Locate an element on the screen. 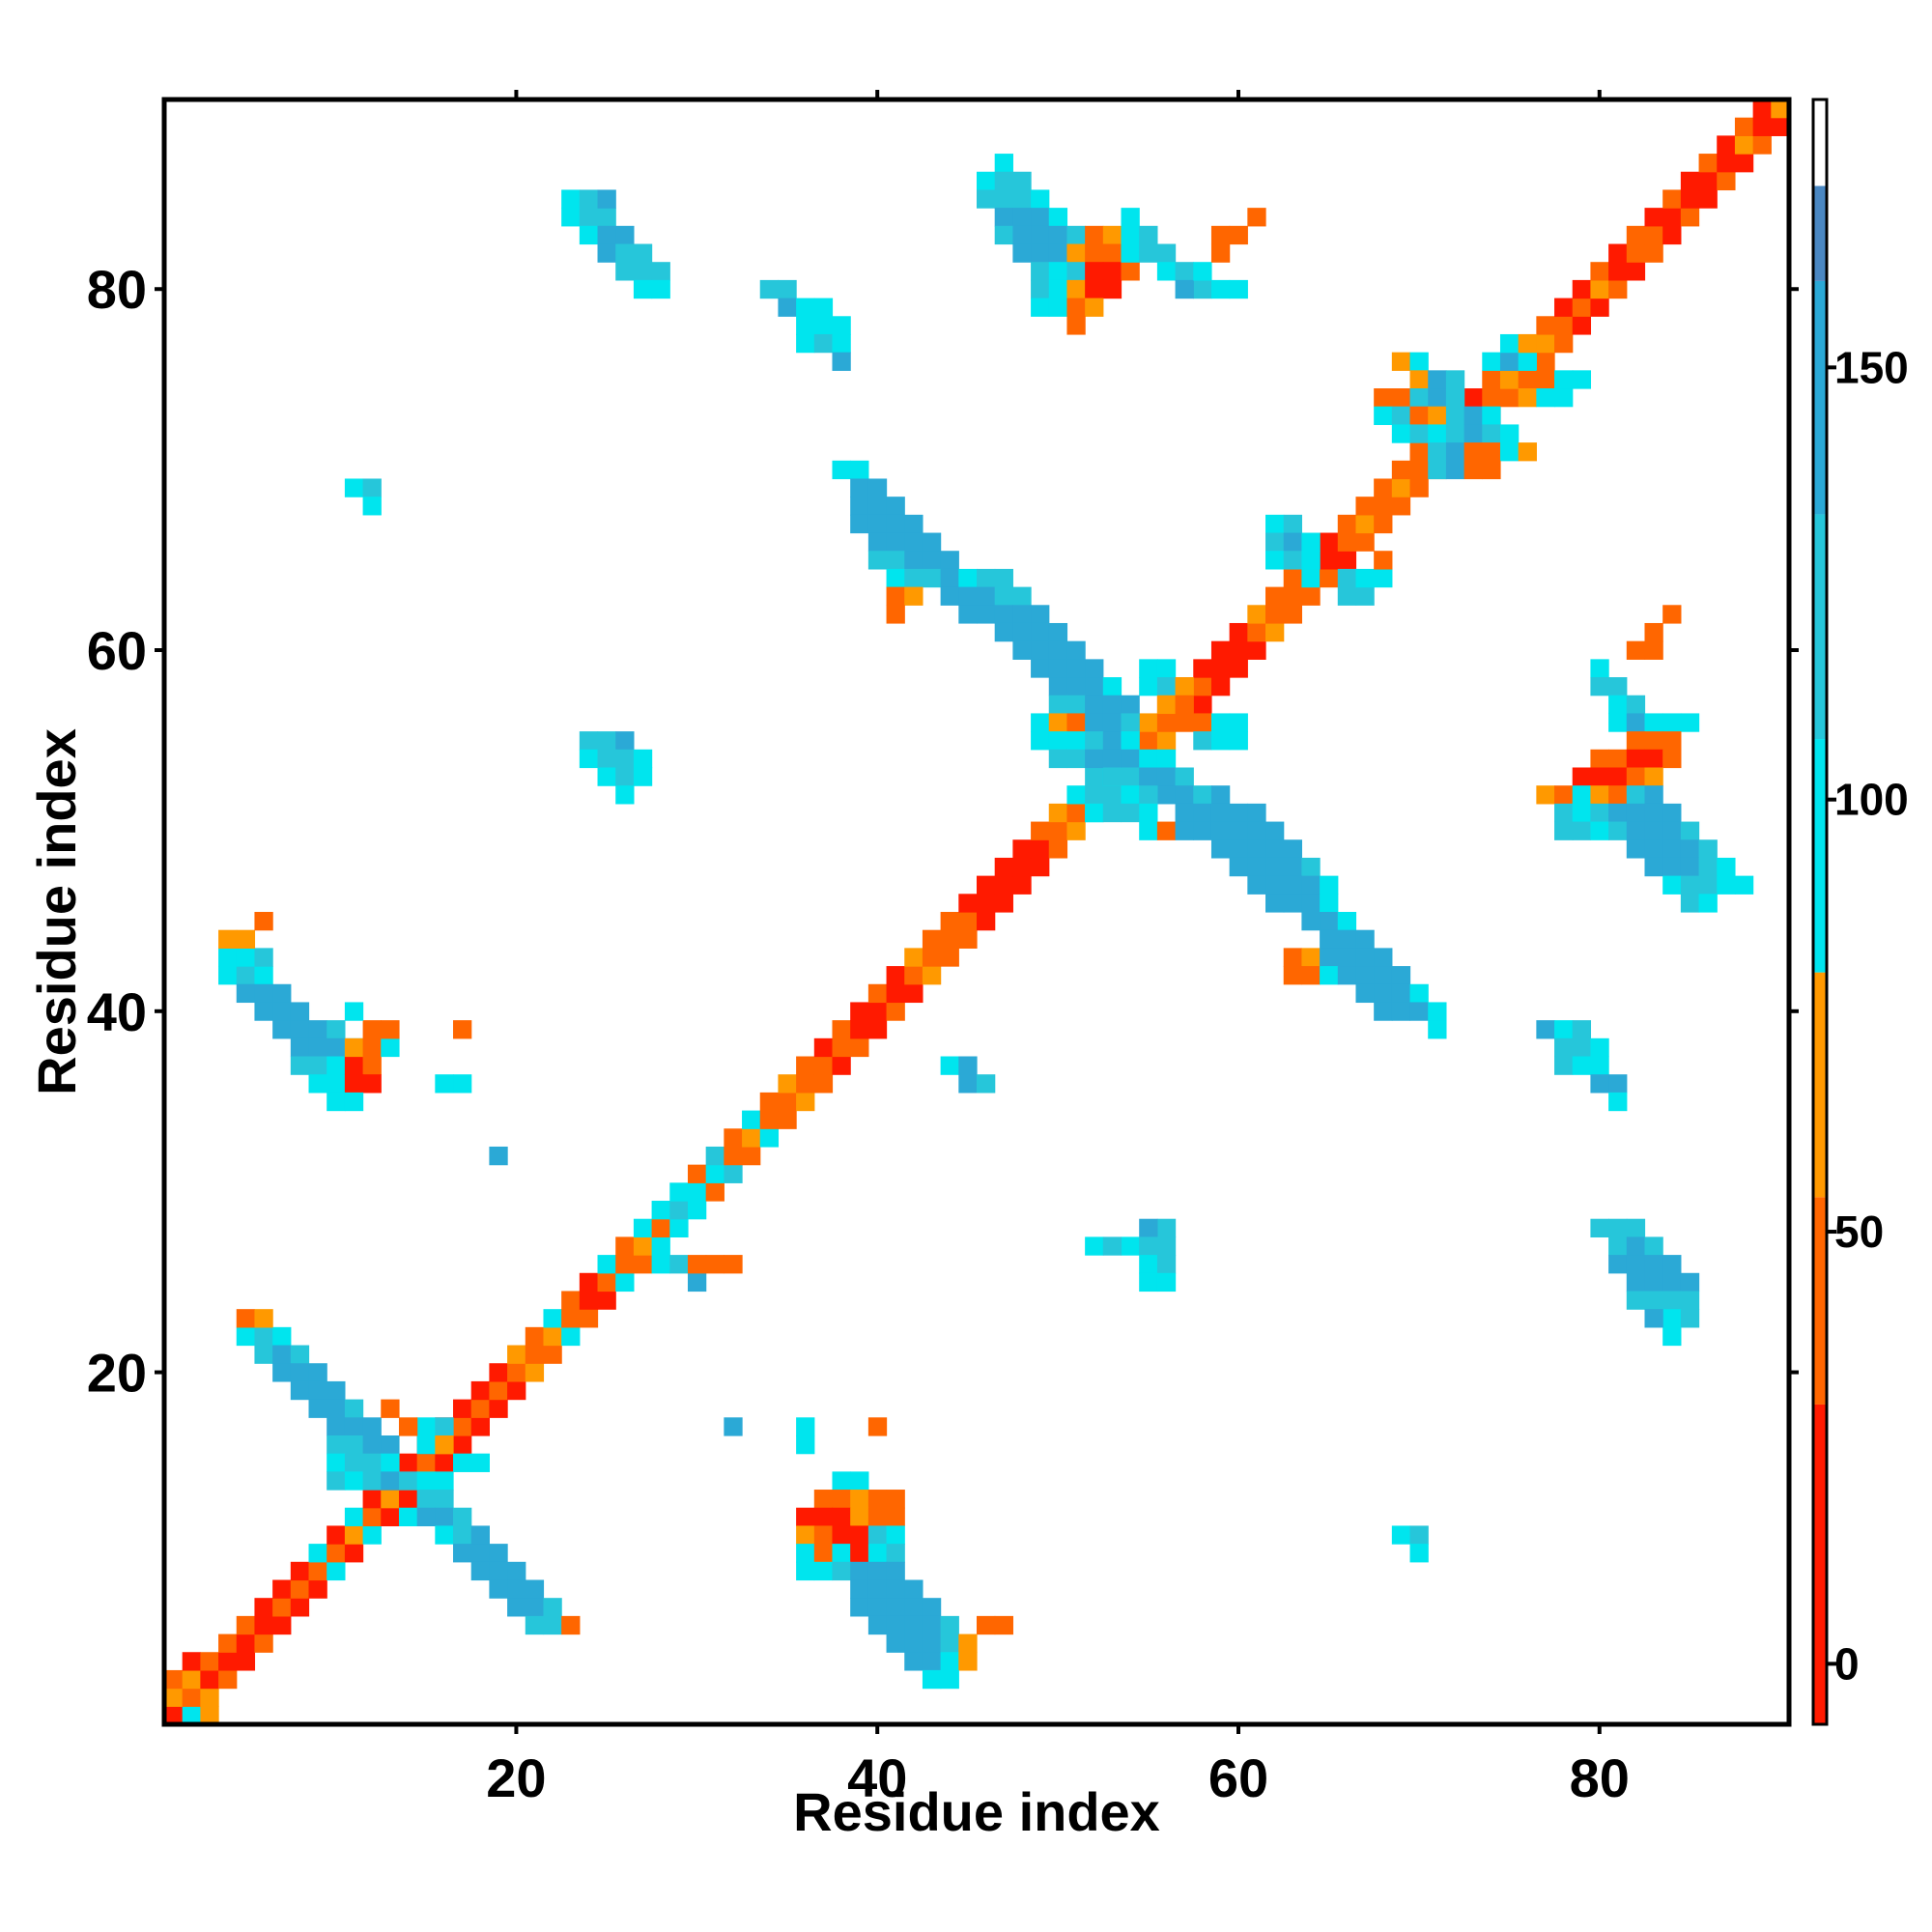  colorbar-frame is located at coordinates (1820, 912).